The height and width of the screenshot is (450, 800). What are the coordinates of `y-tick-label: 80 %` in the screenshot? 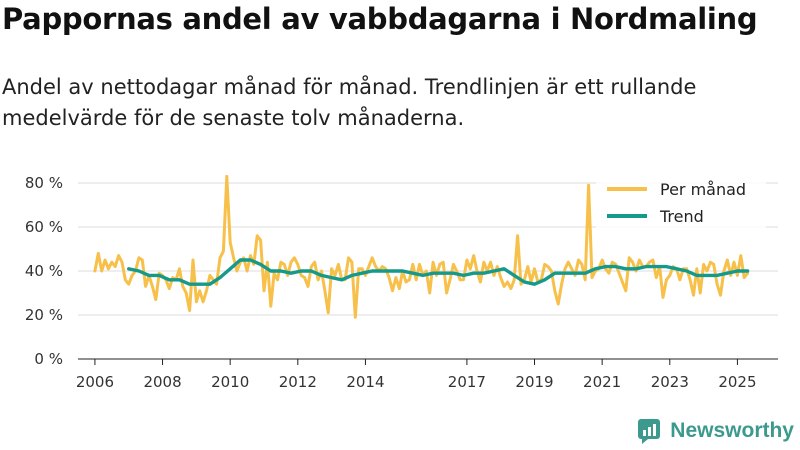 It's located at (44, 183).